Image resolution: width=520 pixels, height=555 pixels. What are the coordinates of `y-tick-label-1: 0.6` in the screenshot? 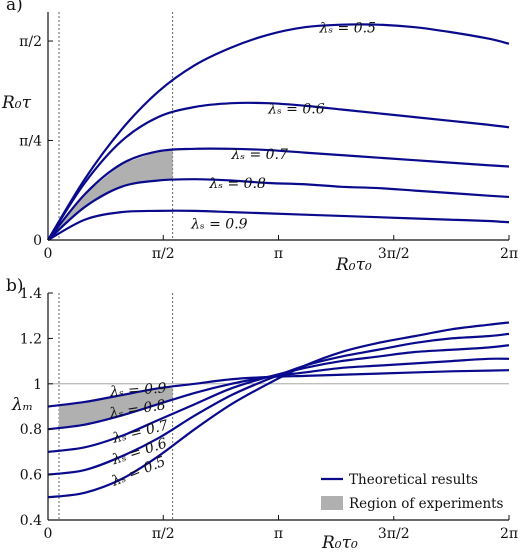 It's located at (31, 476).